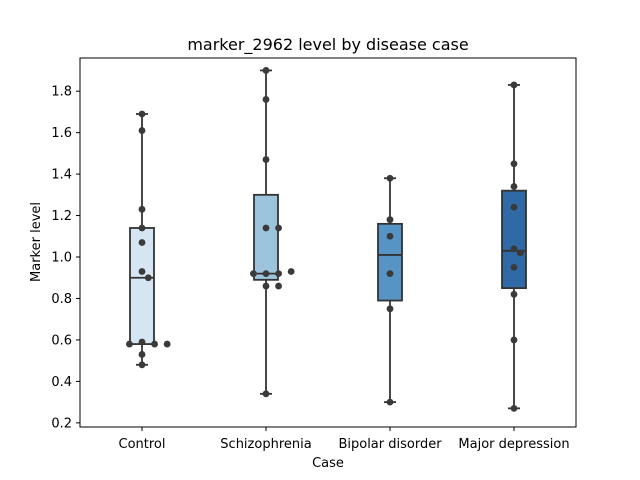 The height and width of the screenshot is (480, 640). I want to click on y-axis: 0.2 0.4 0.6 0.8 1.0 1.2 1.4 1.6 1.8, so click(65, 258).